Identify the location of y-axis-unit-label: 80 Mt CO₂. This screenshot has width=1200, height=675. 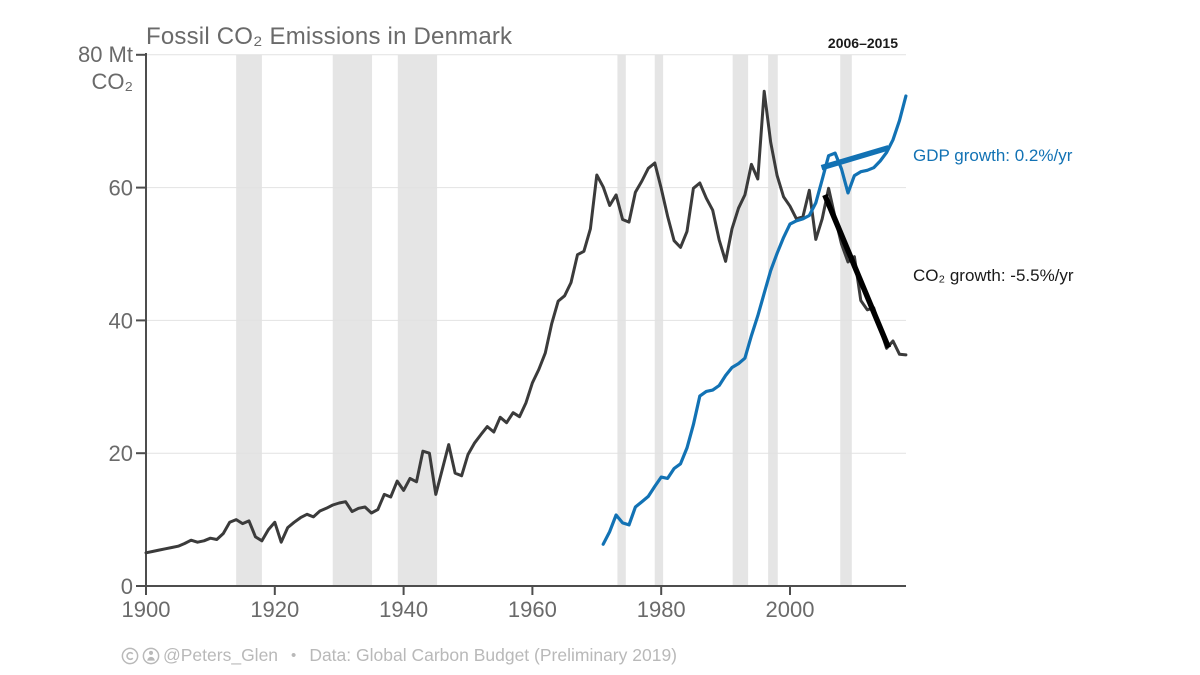
(81, 68).